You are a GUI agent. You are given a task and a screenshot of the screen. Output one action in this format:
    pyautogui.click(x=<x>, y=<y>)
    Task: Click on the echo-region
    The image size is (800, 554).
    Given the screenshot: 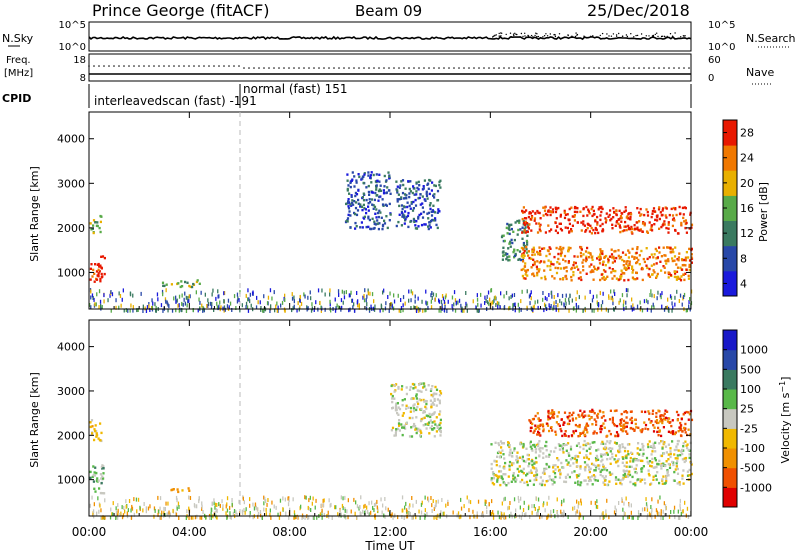 What is the action you would take?
    pyautogui.click(x=180, y=490)
    